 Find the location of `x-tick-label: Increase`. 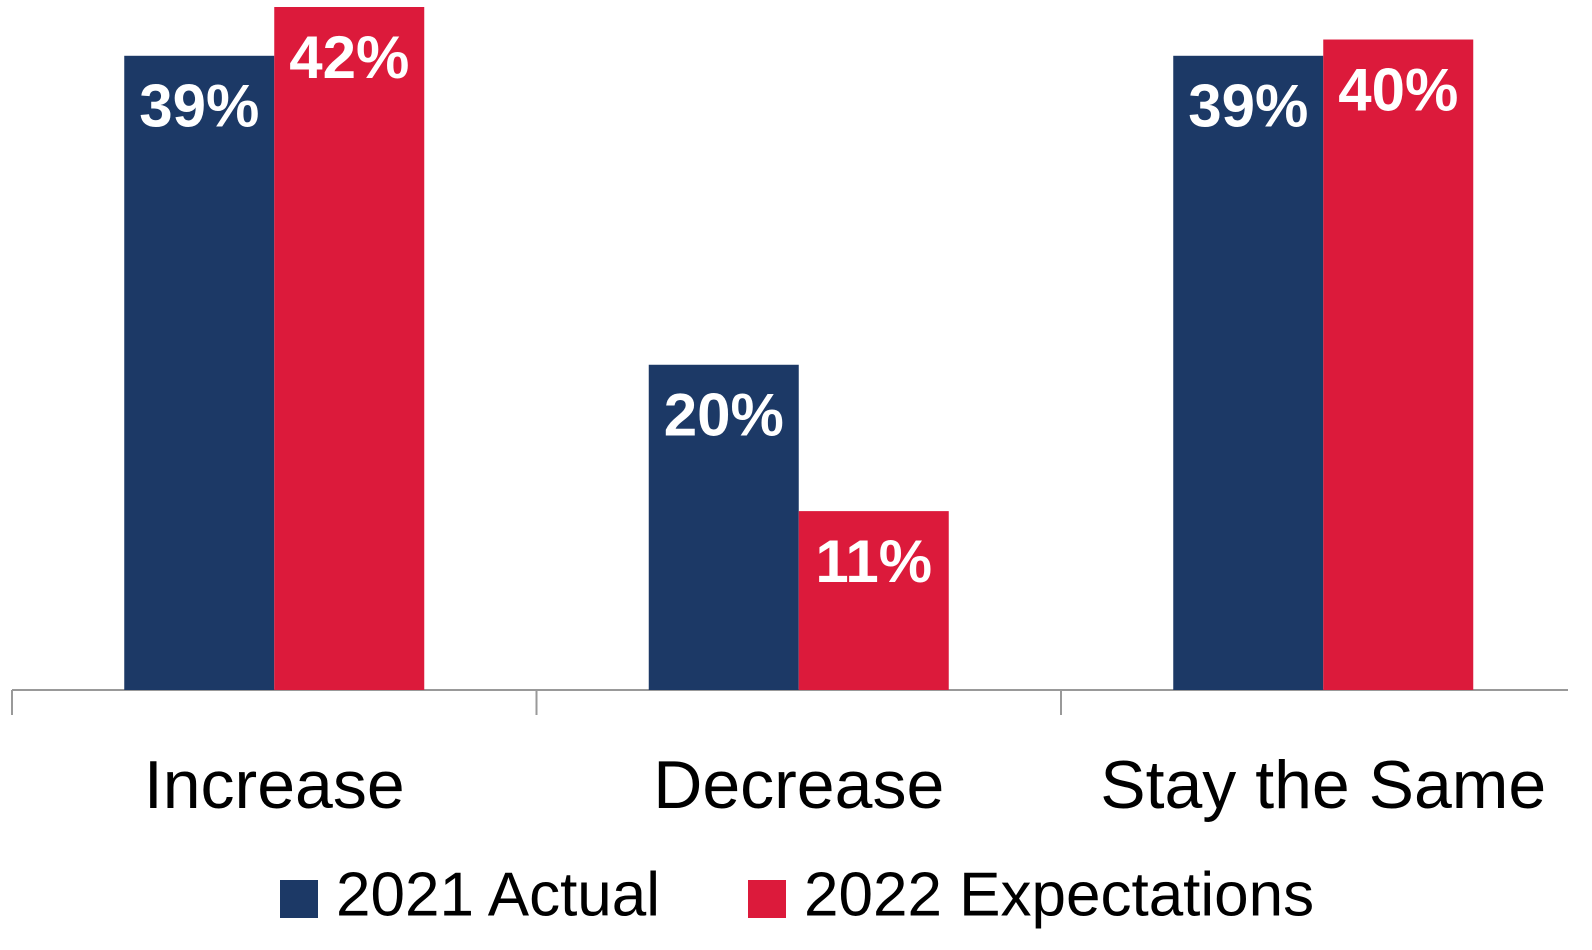

x-tick-label: Increase is located at coordinates (274, 785).